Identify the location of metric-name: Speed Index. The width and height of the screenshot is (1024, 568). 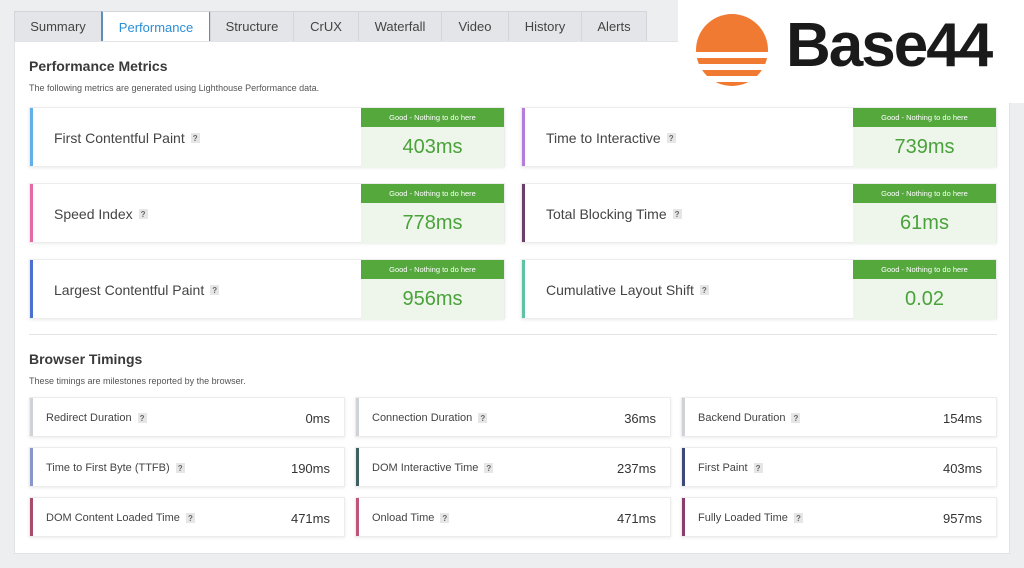
(93, 214).